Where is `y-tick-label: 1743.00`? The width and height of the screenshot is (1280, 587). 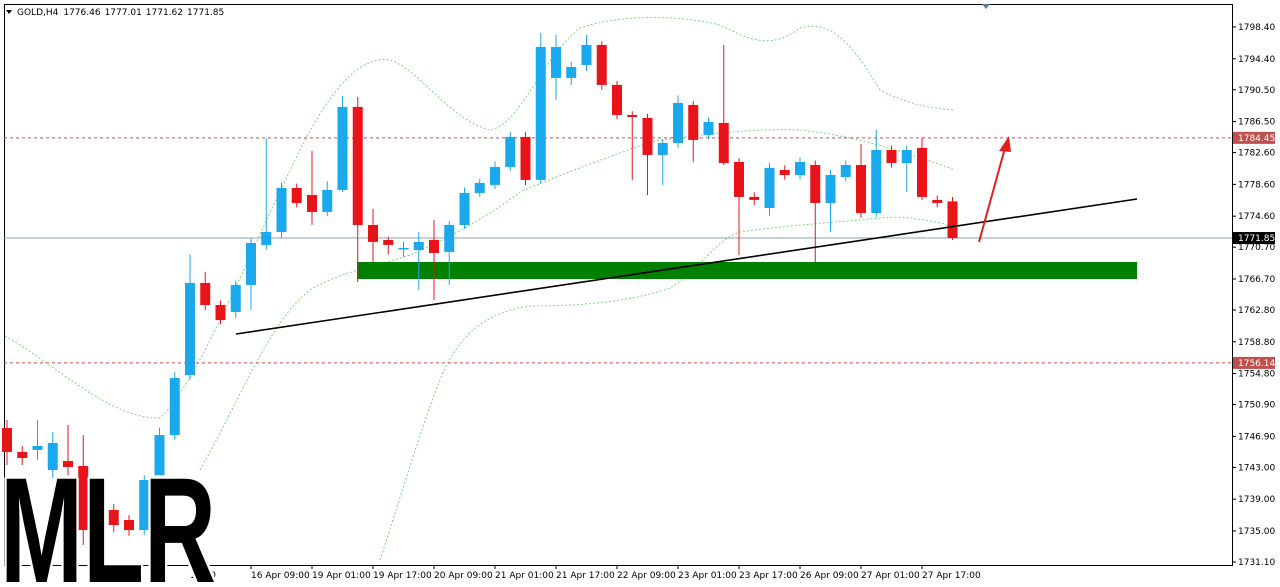 y-tick-label: 1743.00 is located at coordinates (1256, 468).